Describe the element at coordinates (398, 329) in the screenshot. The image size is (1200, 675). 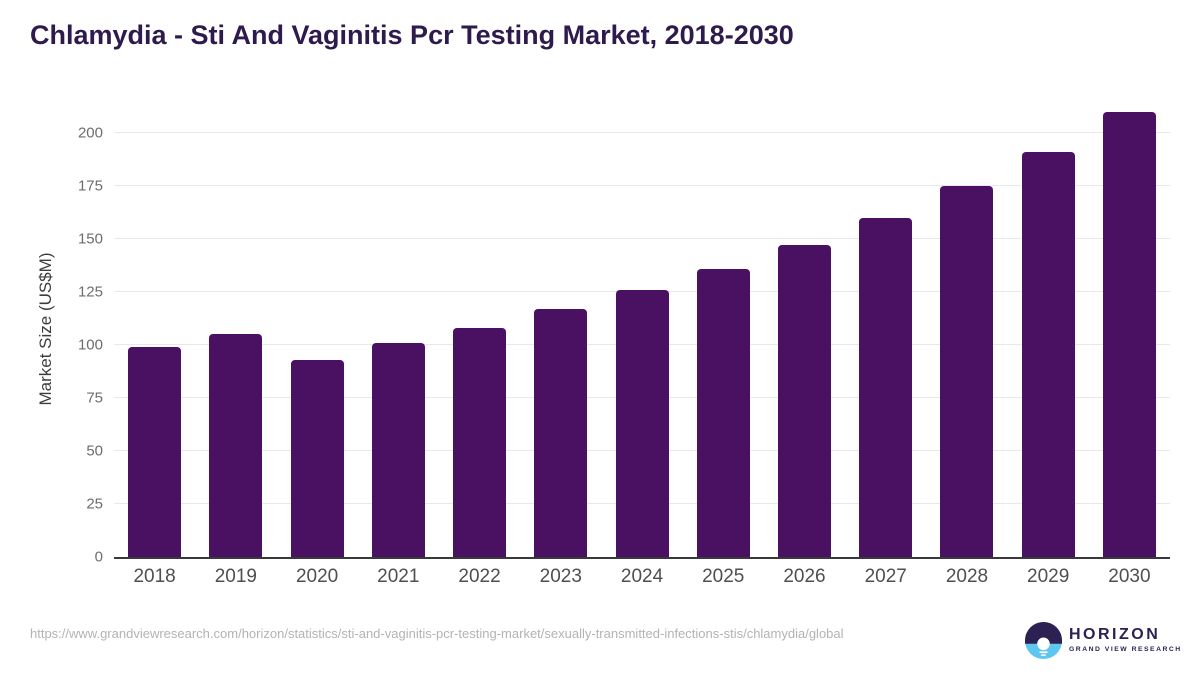
I see `bar-slot-2021` at that location.